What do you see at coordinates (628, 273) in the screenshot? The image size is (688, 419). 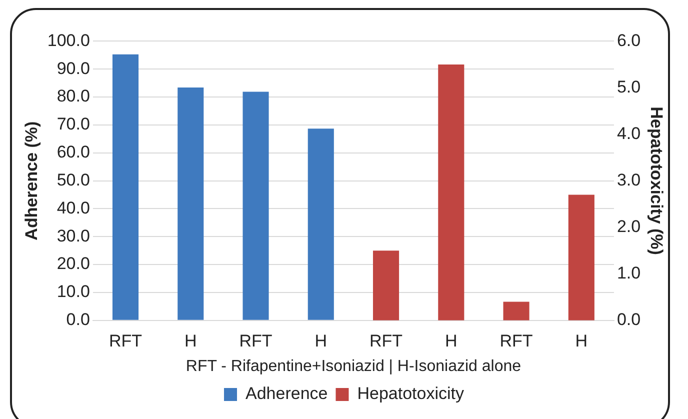 I see `y2-tick-label: 1.0` at bounding box center [628, 273].